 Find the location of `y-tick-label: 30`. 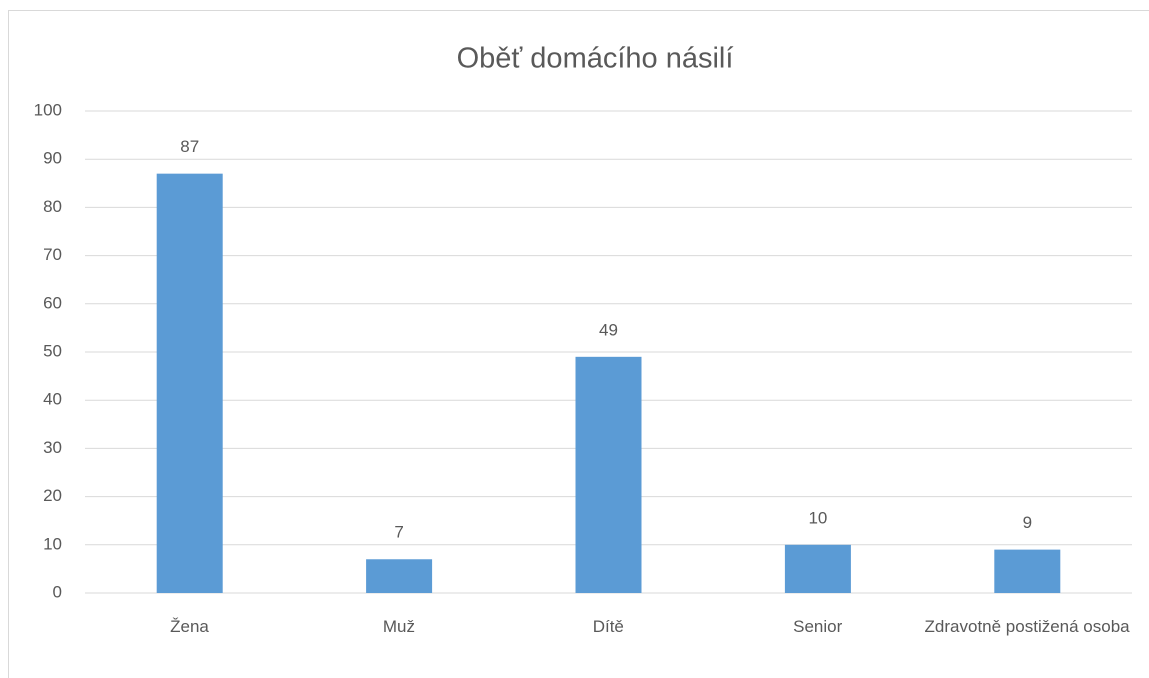

y-tick-label: 30 is located at coordinates (52, 447).